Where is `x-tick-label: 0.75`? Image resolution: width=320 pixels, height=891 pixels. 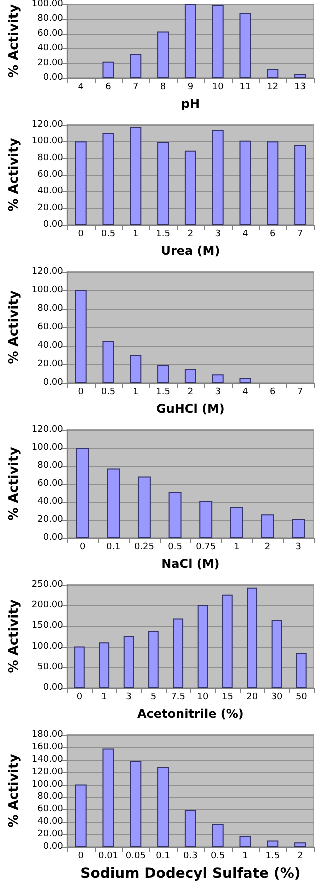 x-tick-label: 0.75 is located at coordinates (206, 547).